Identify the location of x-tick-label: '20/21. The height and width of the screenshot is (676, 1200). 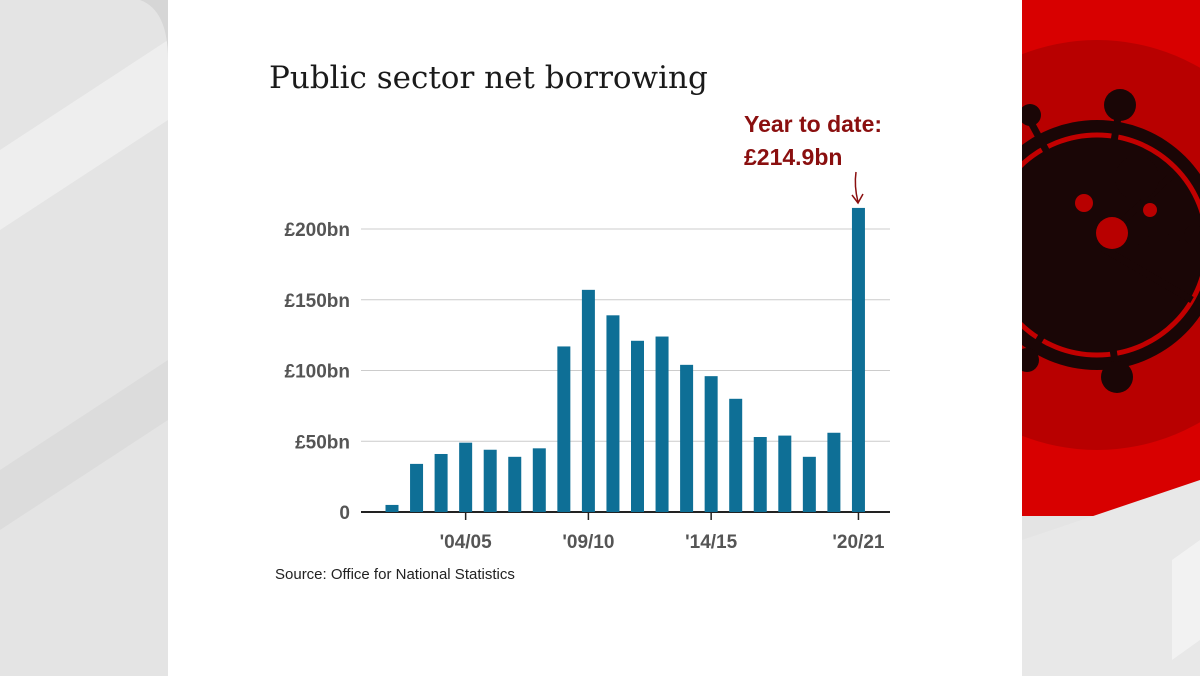
(858, 542).